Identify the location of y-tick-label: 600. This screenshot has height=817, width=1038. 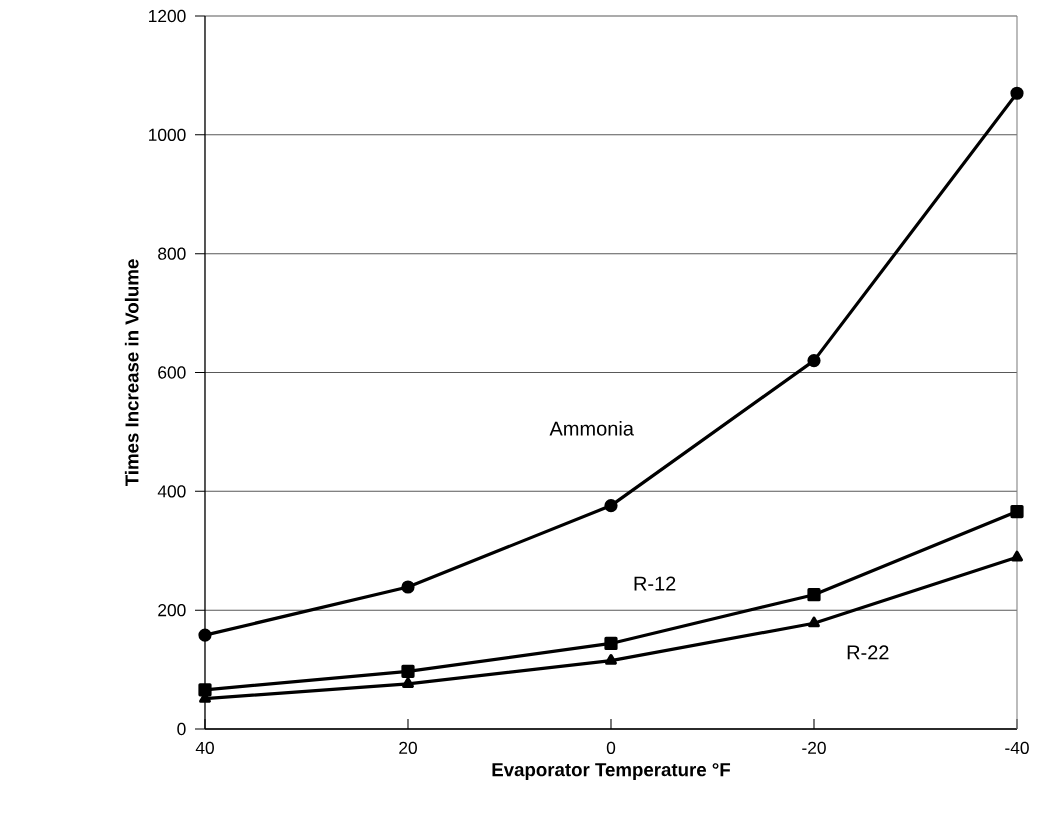
(172, 372).